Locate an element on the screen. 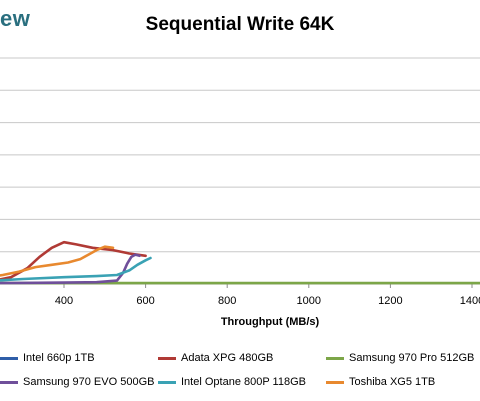 The width and height of the screenshot is (480, 401). legend-item: Adata XPG 480GB is located at coordinates (215, 358).